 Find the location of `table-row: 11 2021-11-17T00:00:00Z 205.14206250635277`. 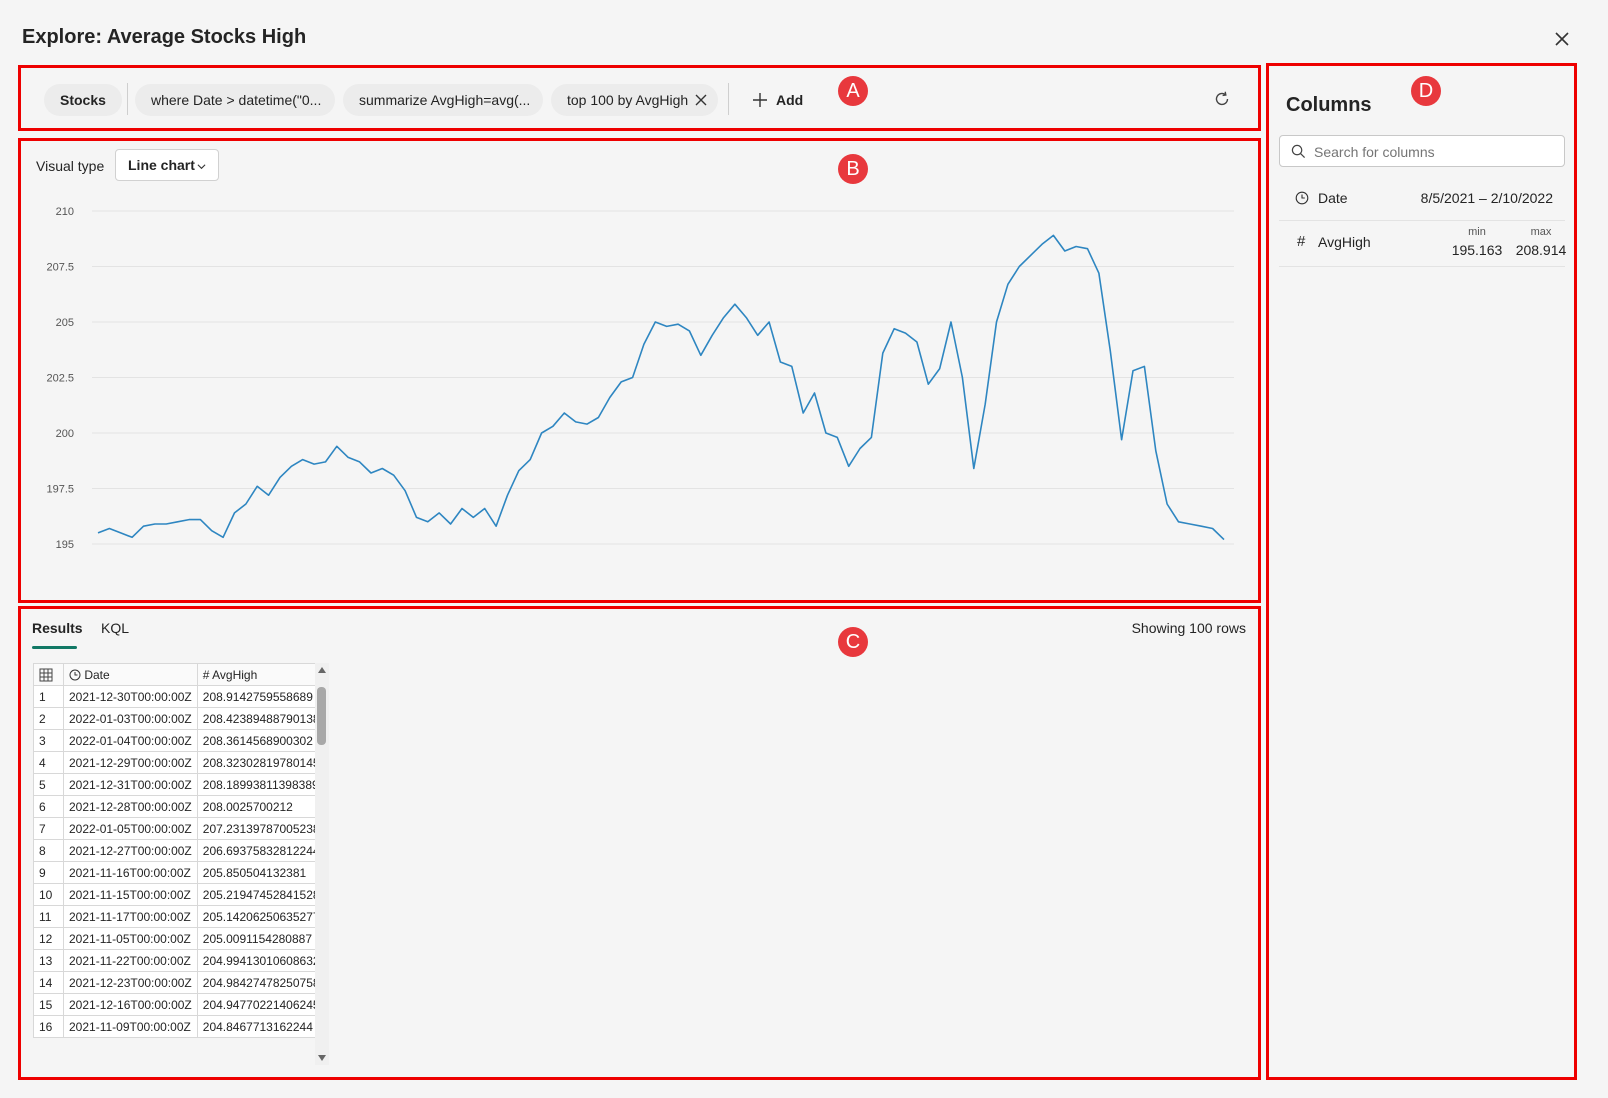

table-row: 11 2021-11-17T00:00:00Z 205.14206250635277 is located at coordinates (179, 916).